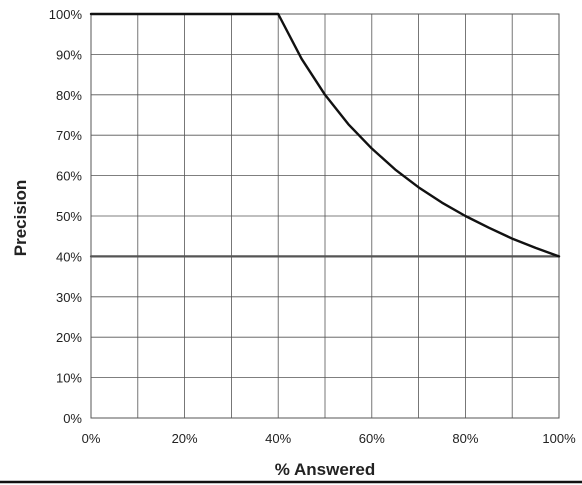  I want to click on y-tick-label: 40%, so click(69, 256).